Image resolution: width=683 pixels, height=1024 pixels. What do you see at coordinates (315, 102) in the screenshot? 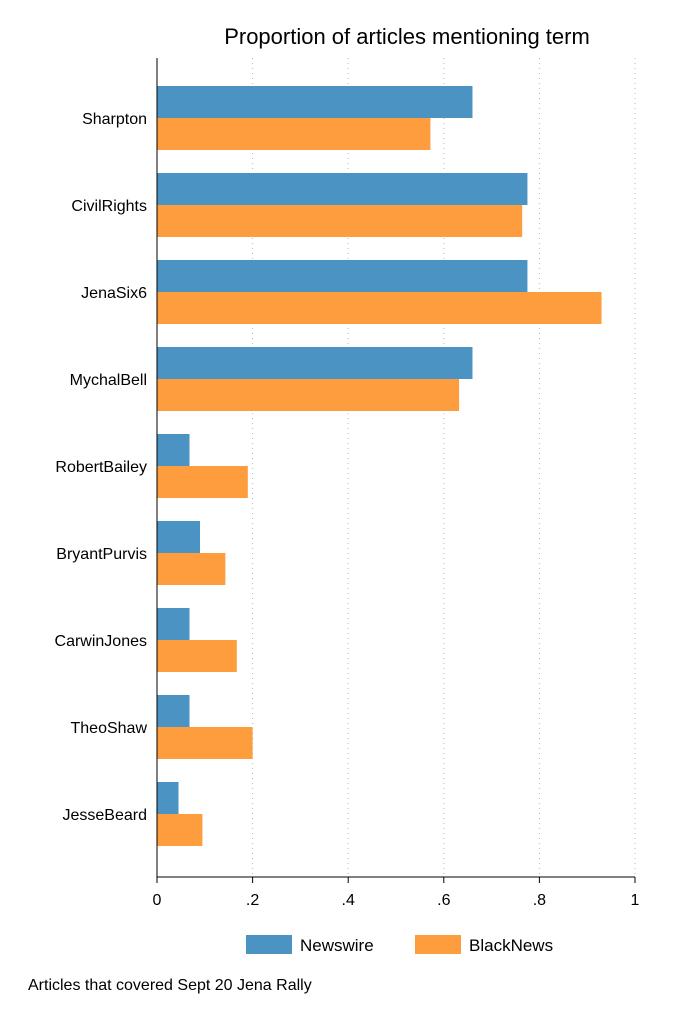
I see `bar-newswire-sharpton` at bounding box center [315, 102].